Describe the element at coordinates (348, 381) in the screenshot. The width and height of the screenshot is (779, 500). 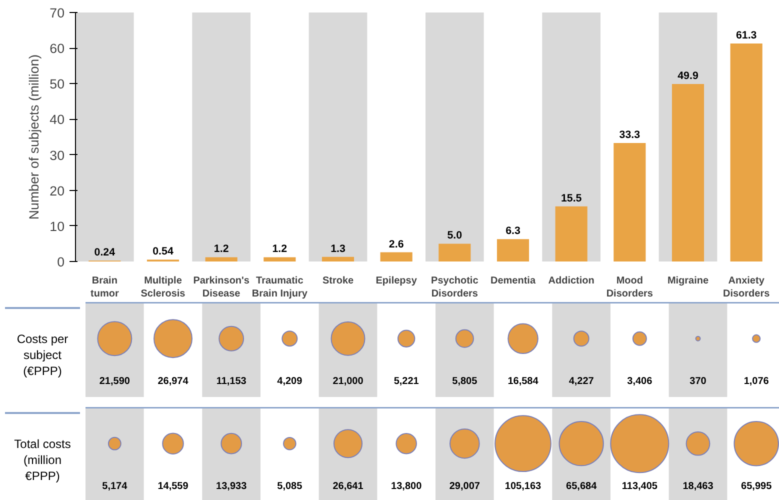
I see `data-label: 21,000` at that location.